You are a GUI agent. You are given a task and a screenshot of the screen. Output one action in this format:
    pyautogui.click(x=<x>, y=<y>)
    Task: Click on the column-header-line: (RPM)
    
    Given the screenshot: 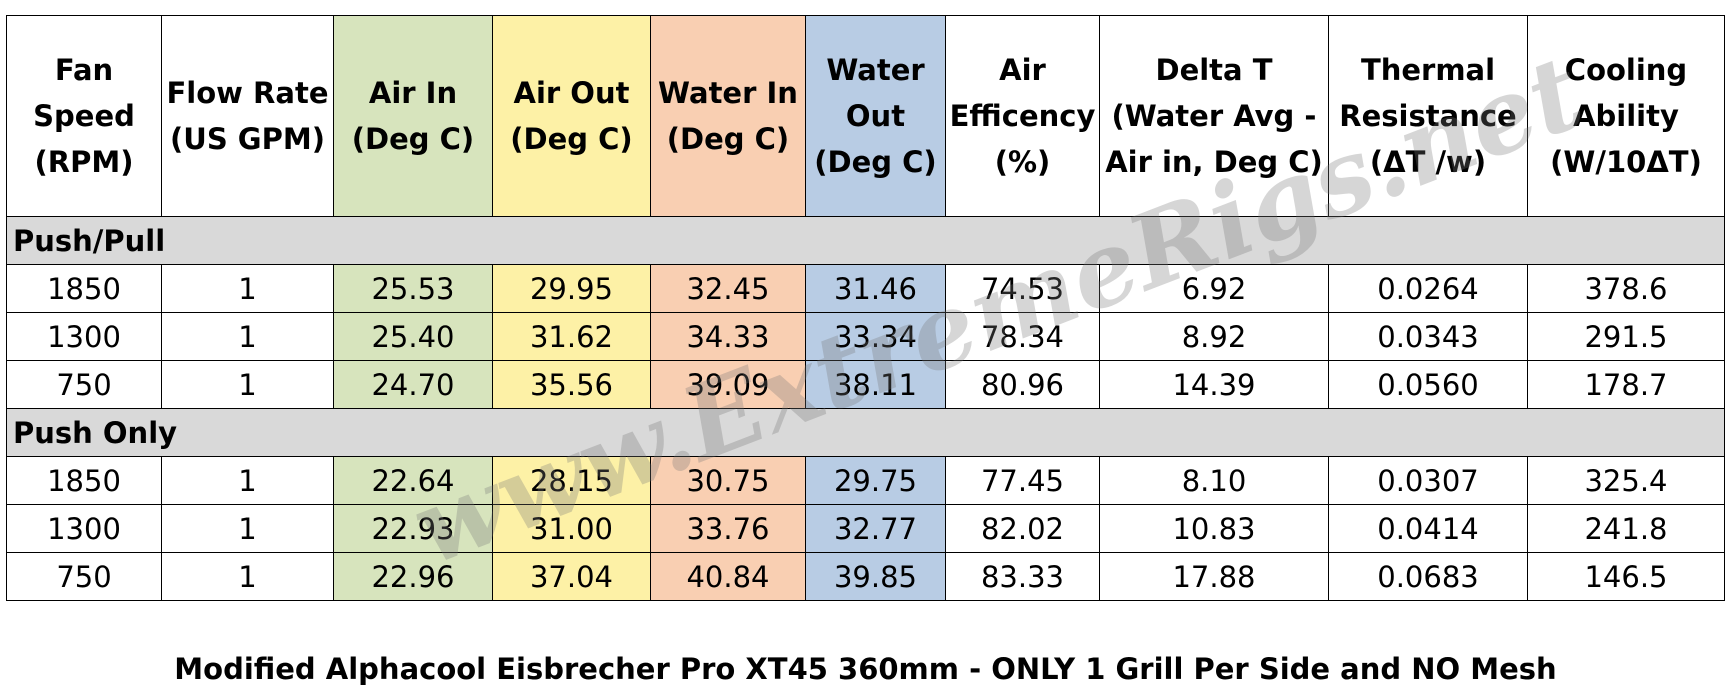 What is the action you would take?
    pyautogui.click(x=84, y=162)
    